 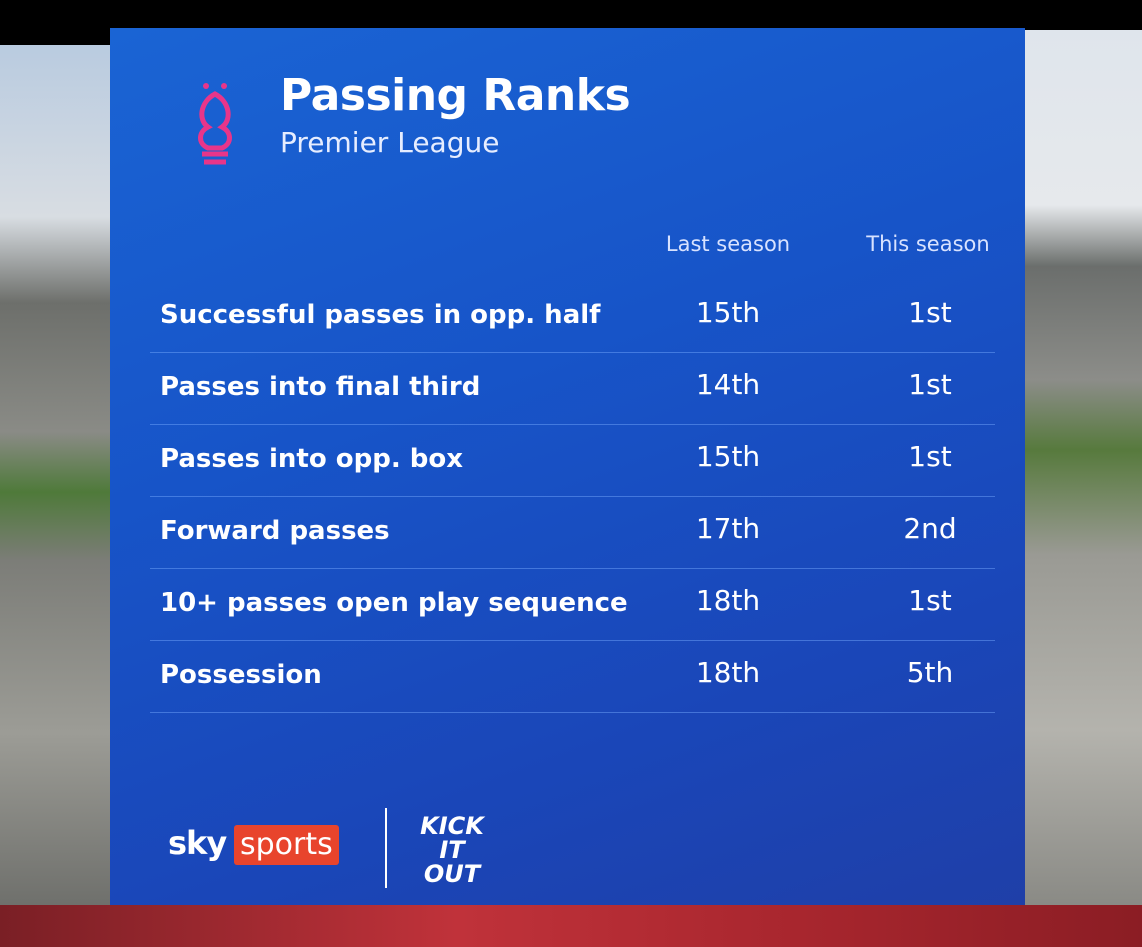 I want to click on club-crest, so click(x=215, y=124).